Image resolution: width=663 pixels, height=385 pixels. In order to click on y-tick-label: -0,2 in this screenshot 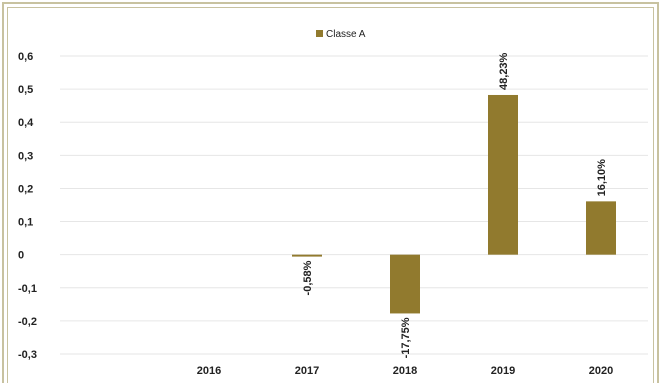, I will do `click(27, 322)`.